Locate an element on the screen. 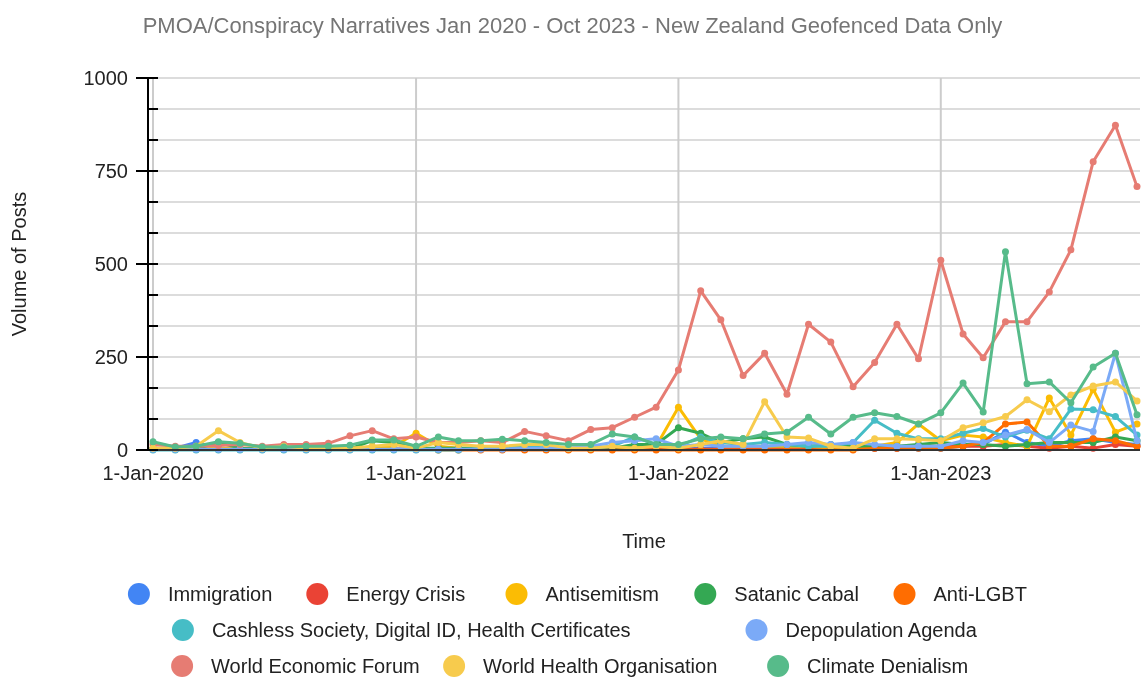  y-axis-title: Volume of Posts is located at coordinates (19, 264).